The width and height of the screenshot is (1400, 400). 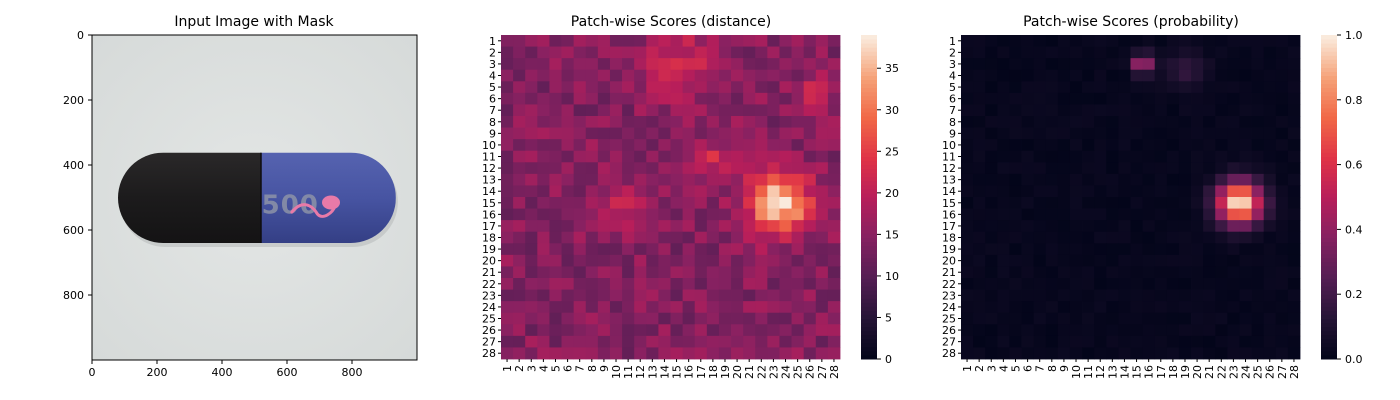 I want to click on row-tick-label: 19, so click(x=489, y=249).